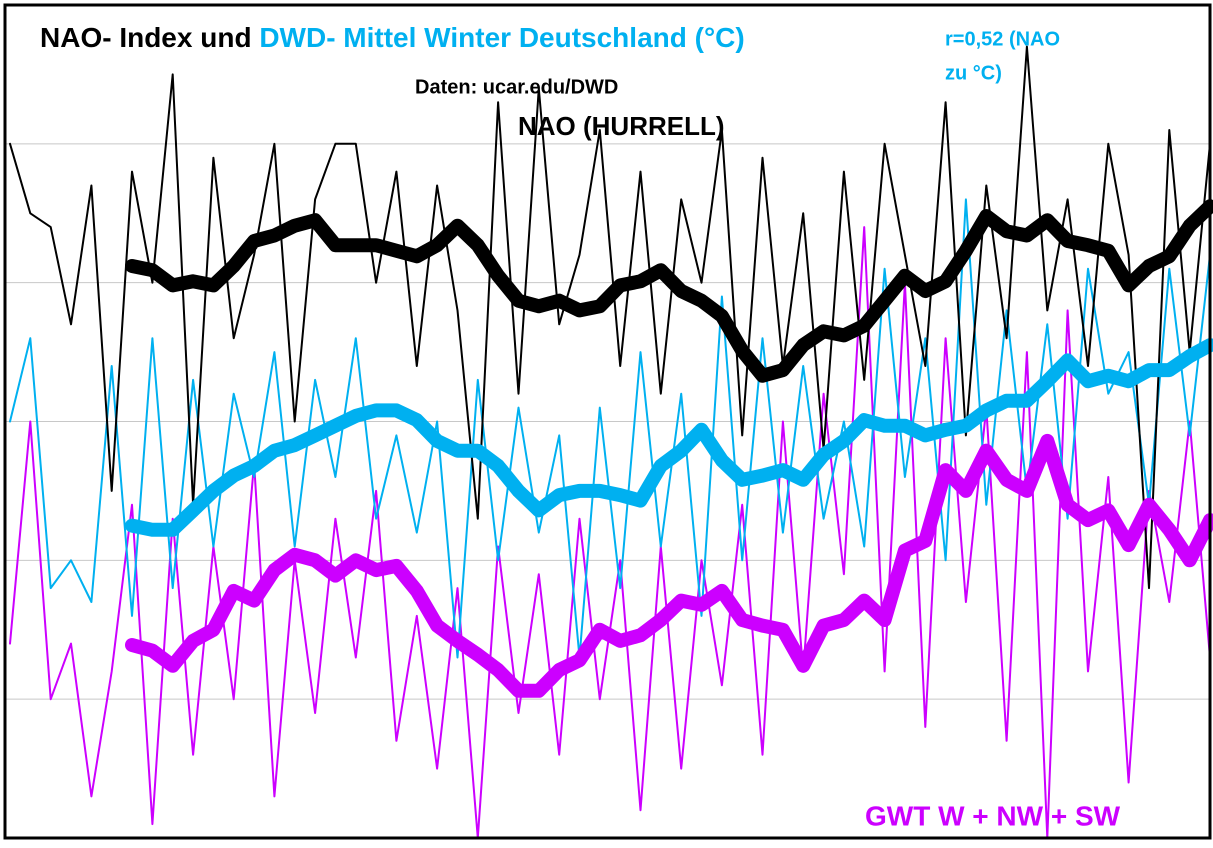 This screenshot has width=1213, height=848. Describe the element at coordinates (621, 126) in the screenshot. I see `annotation: NAO (HURRELL)` at that location.